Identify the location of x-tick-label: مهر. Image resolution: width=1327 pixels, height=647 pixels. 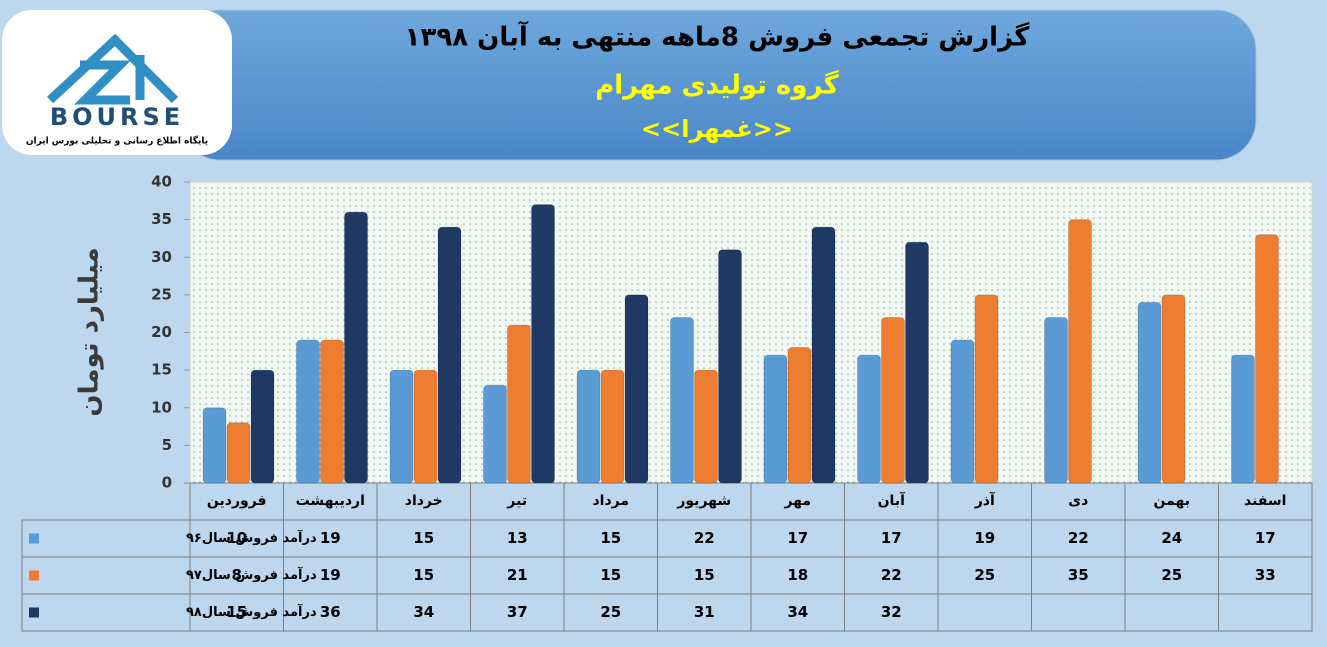
(797, 501).